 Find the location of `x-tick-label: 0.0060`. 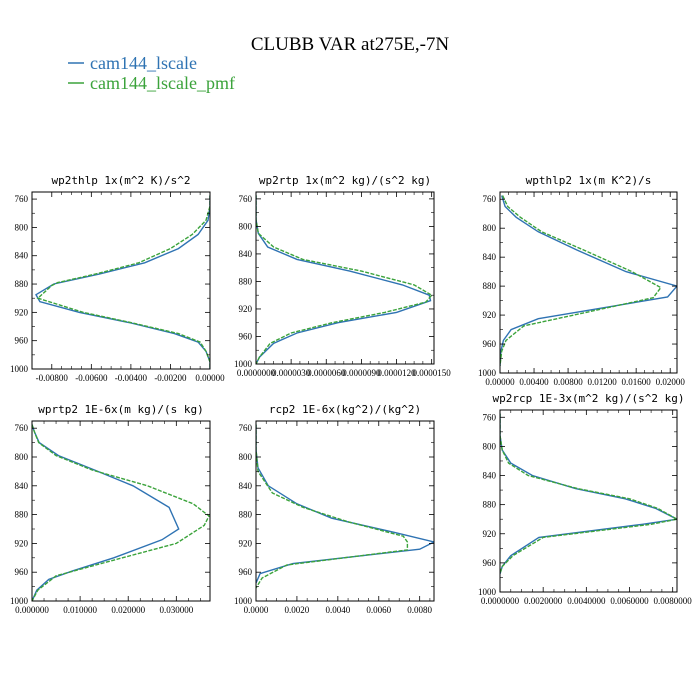

x-tick-label: 0.0060 is located at coordinates (378, 610).